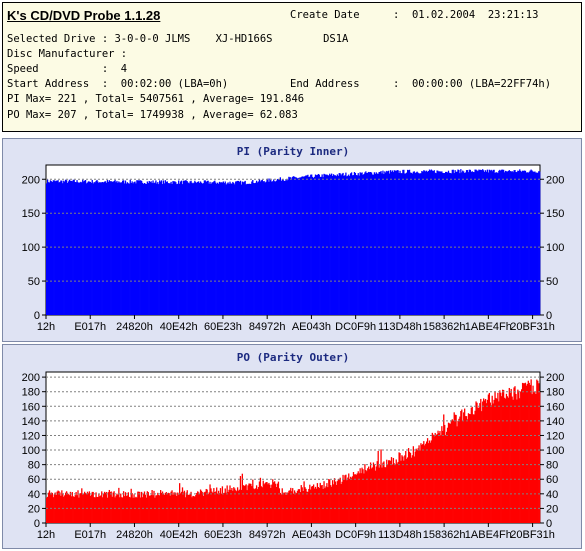 The image size is (585, 551). What do you see at coordinates (552, 509) in the screenshot?
I see `y-tick-label-right: 20` at bounding box center [552, 509].